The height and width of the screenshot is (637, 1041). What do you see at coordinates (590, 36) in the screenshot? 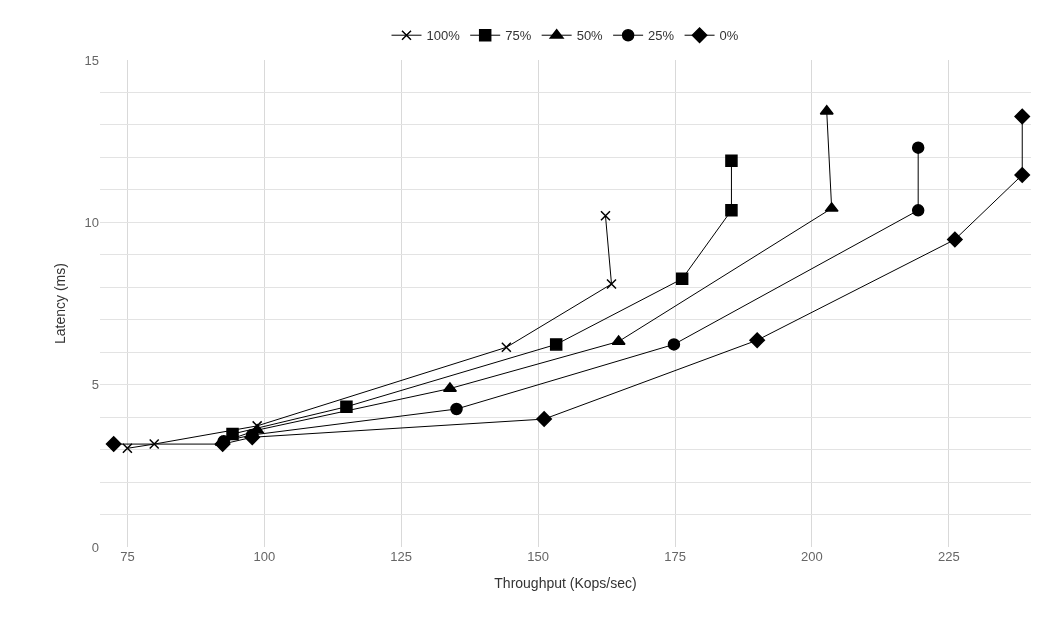
I see `legend-label: 50%` at bounding box center [590, 36].